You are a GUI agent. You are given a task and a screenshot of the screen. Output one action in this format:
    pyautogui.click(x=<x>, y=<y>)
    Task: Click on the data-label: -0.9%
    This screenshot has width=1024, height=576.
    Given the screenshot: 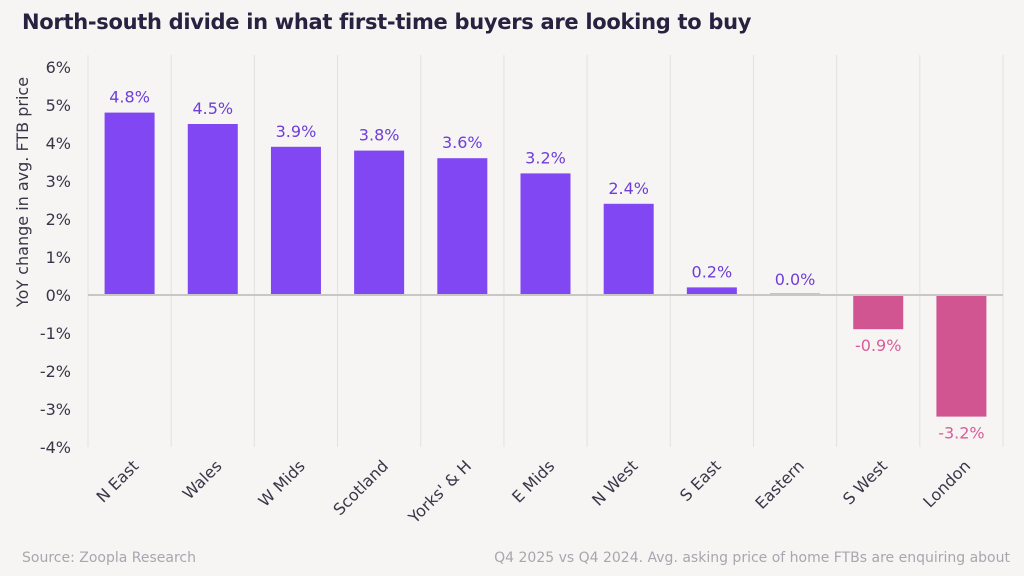 What is the action you would take?
    pyautogui.click(x=878, y=345)
    